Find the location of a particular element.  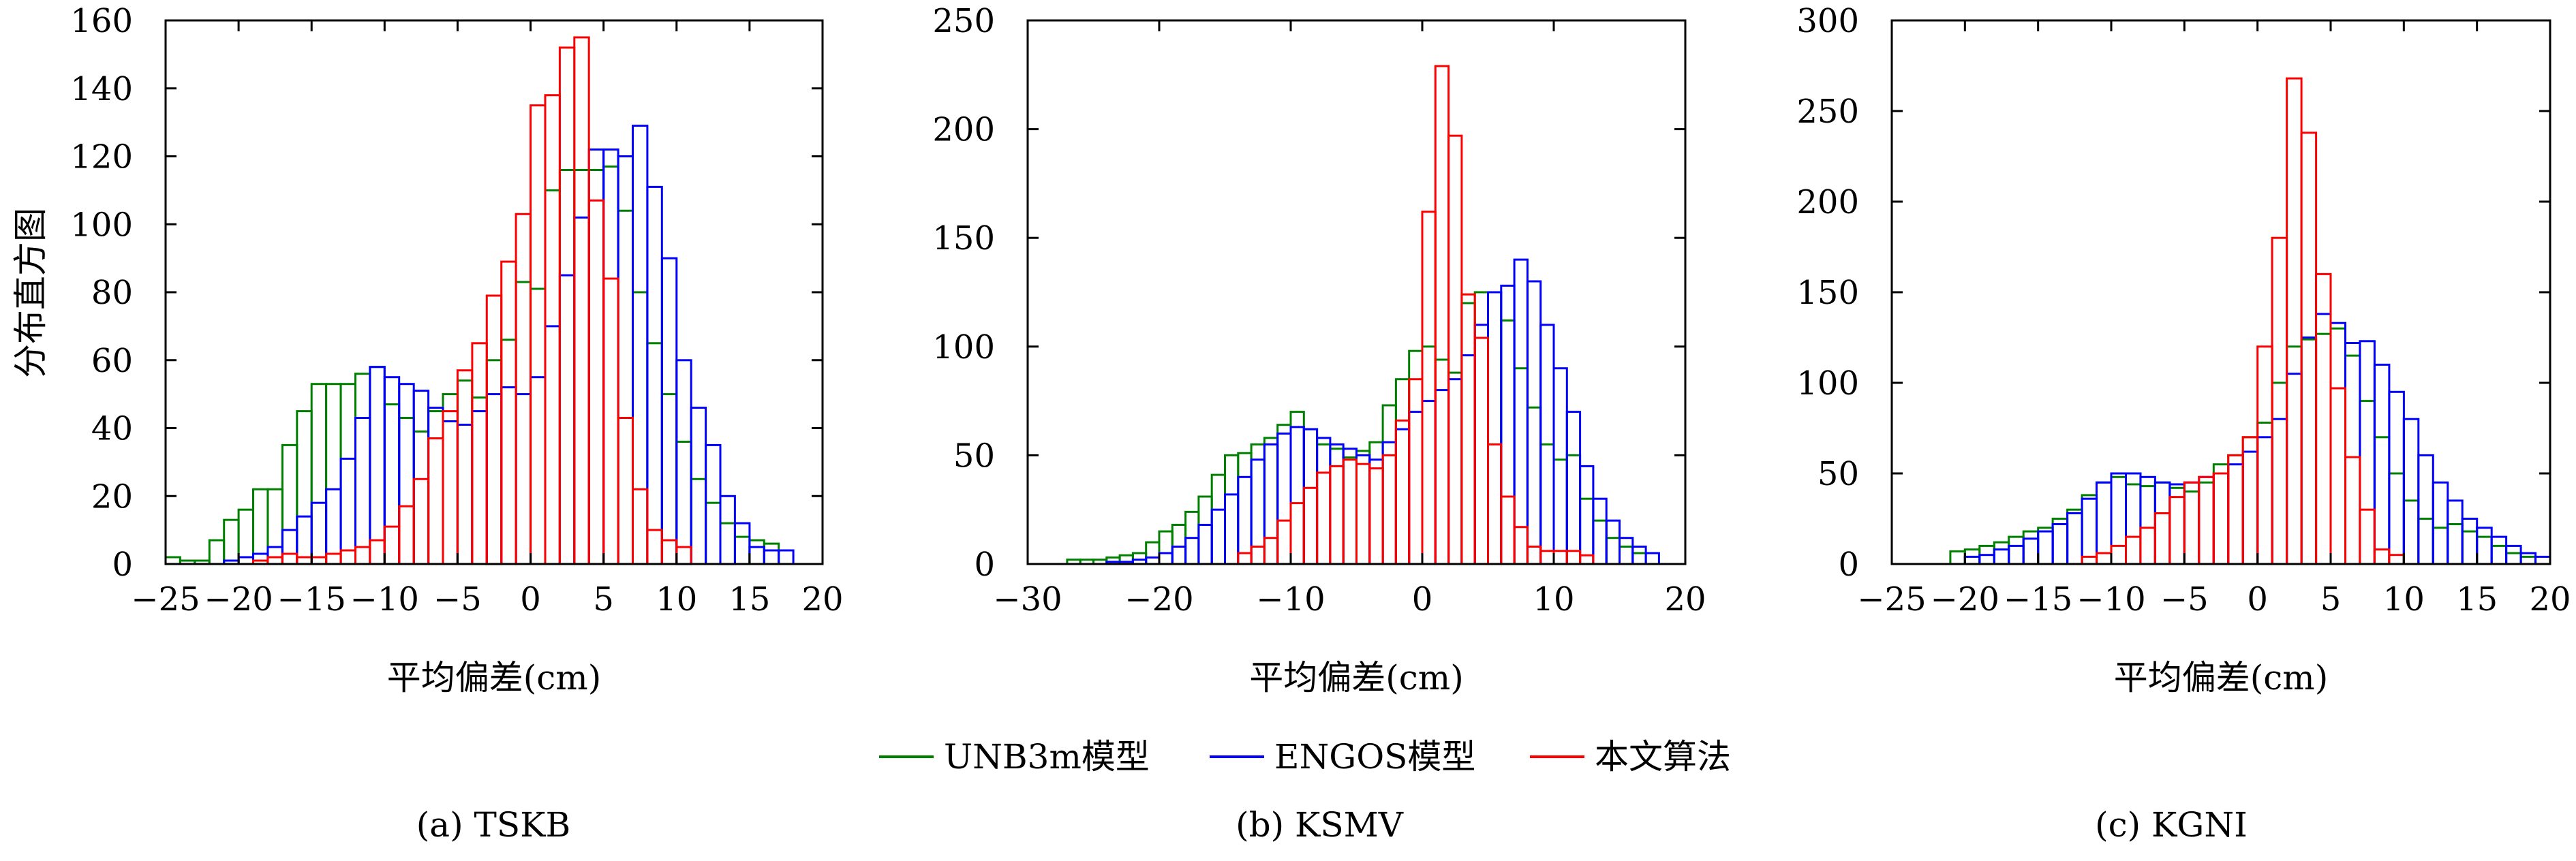

y-tick-label: 100 is located at coordinates (963, 347).